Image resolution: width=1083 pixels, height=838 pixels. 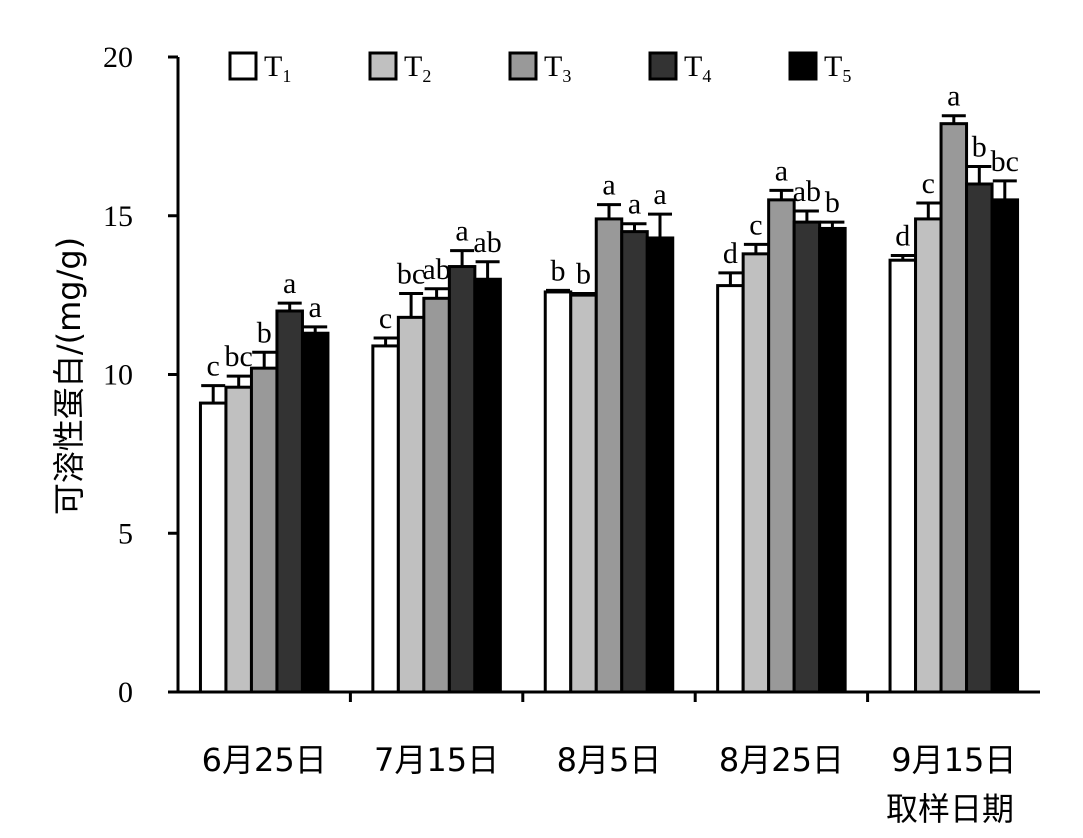 What do you see at coordinates (697, 68) in the screenshot?
I see `legend-label: T4` at bounding box center [697, 68].